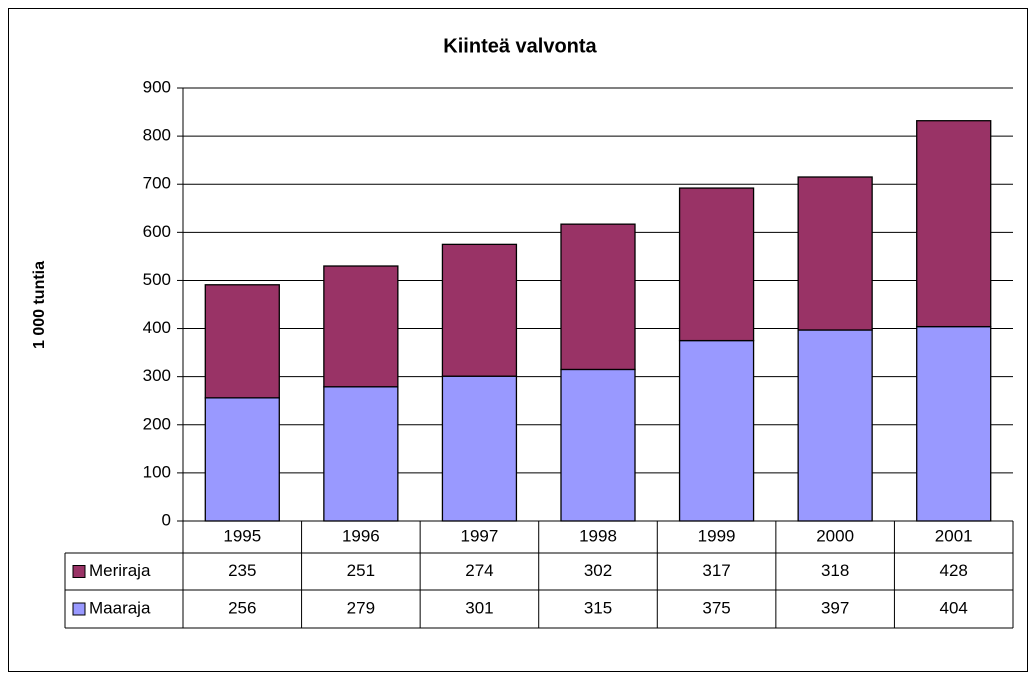 This screenshot has height=679, width=1036. Describe the element at coordinates (835, 570) in the screenshot. I see `table-value: 318` at that location.